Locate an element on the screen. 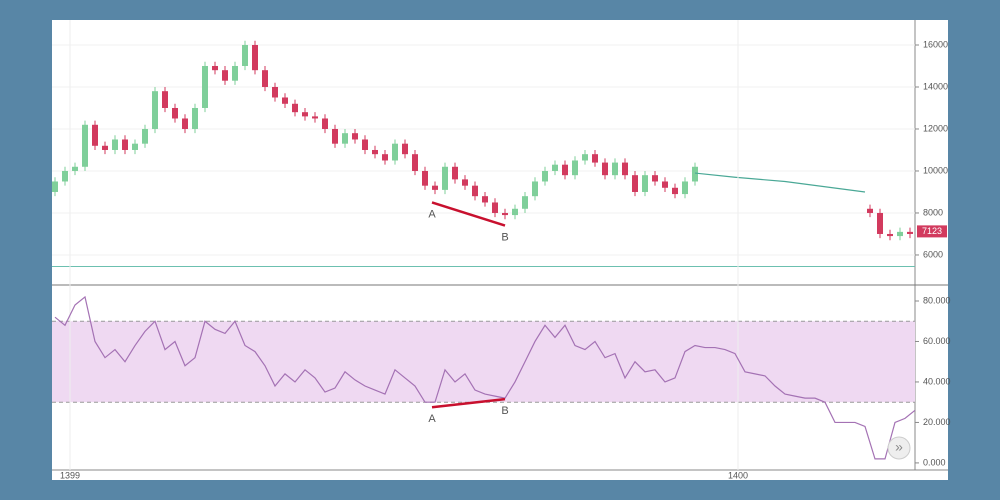  y-tick-label: 0.000 is located at coordinates (934, 462).